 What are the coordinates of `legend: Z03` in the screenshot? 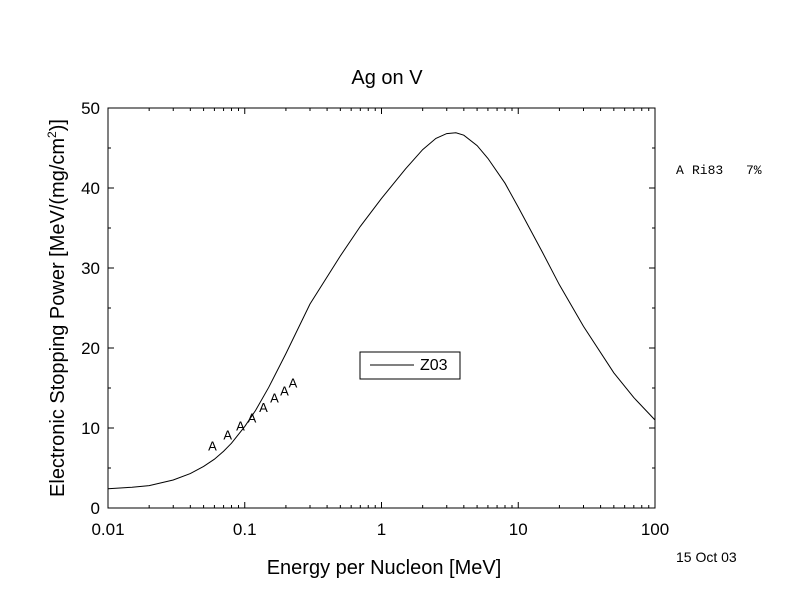 It's located at (410, 365).